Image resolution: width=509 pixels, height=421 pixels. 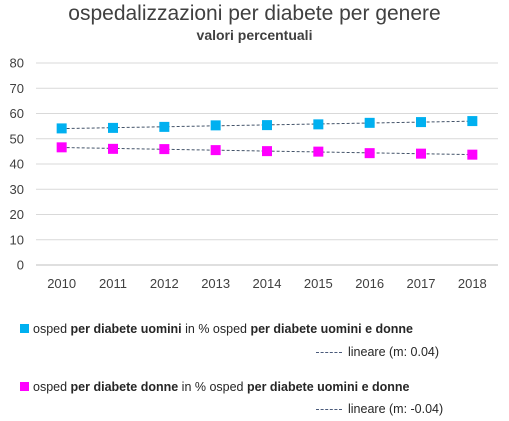 I want to click on data-point-series-0-2016, so click(x=369, y=122).